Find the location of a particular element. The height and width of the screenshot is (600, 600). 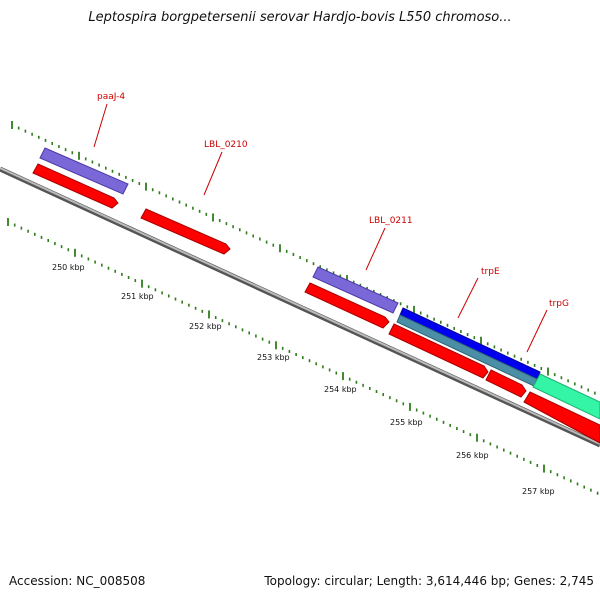

gene-label-trpE: trpE is located at coordinates (490, 272).